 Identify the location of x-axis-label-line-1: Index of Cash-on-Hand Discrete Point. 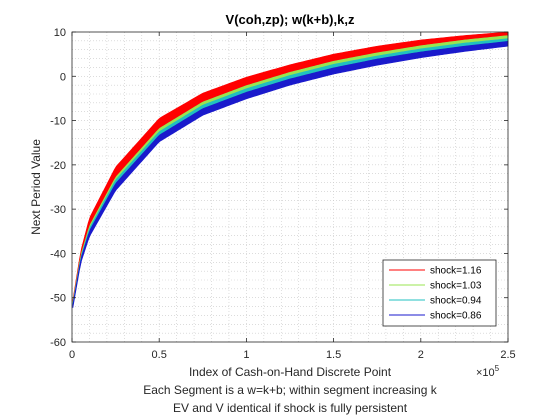
(290, 372).